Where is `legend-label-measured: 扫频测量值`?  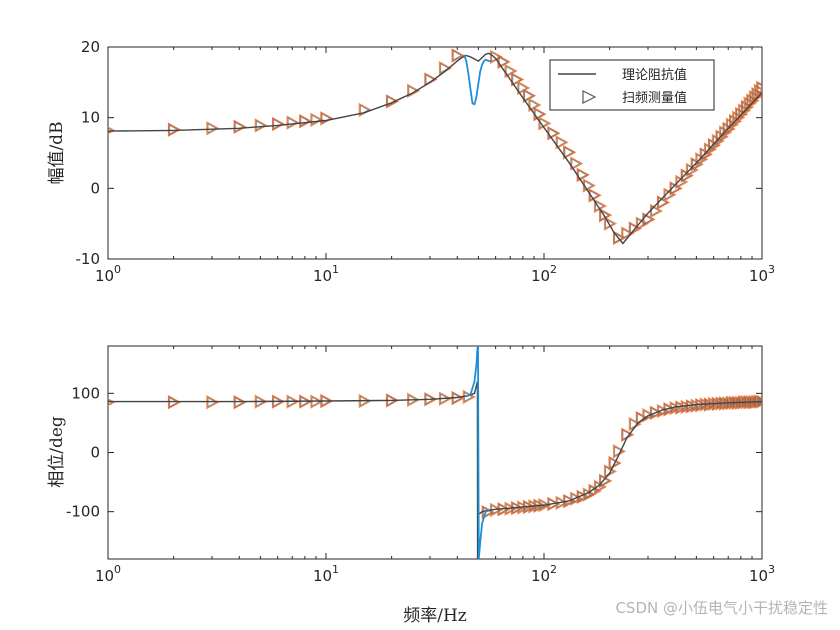 legend-label-measured: 扫频测量值 is located at coordinates (654, 98).